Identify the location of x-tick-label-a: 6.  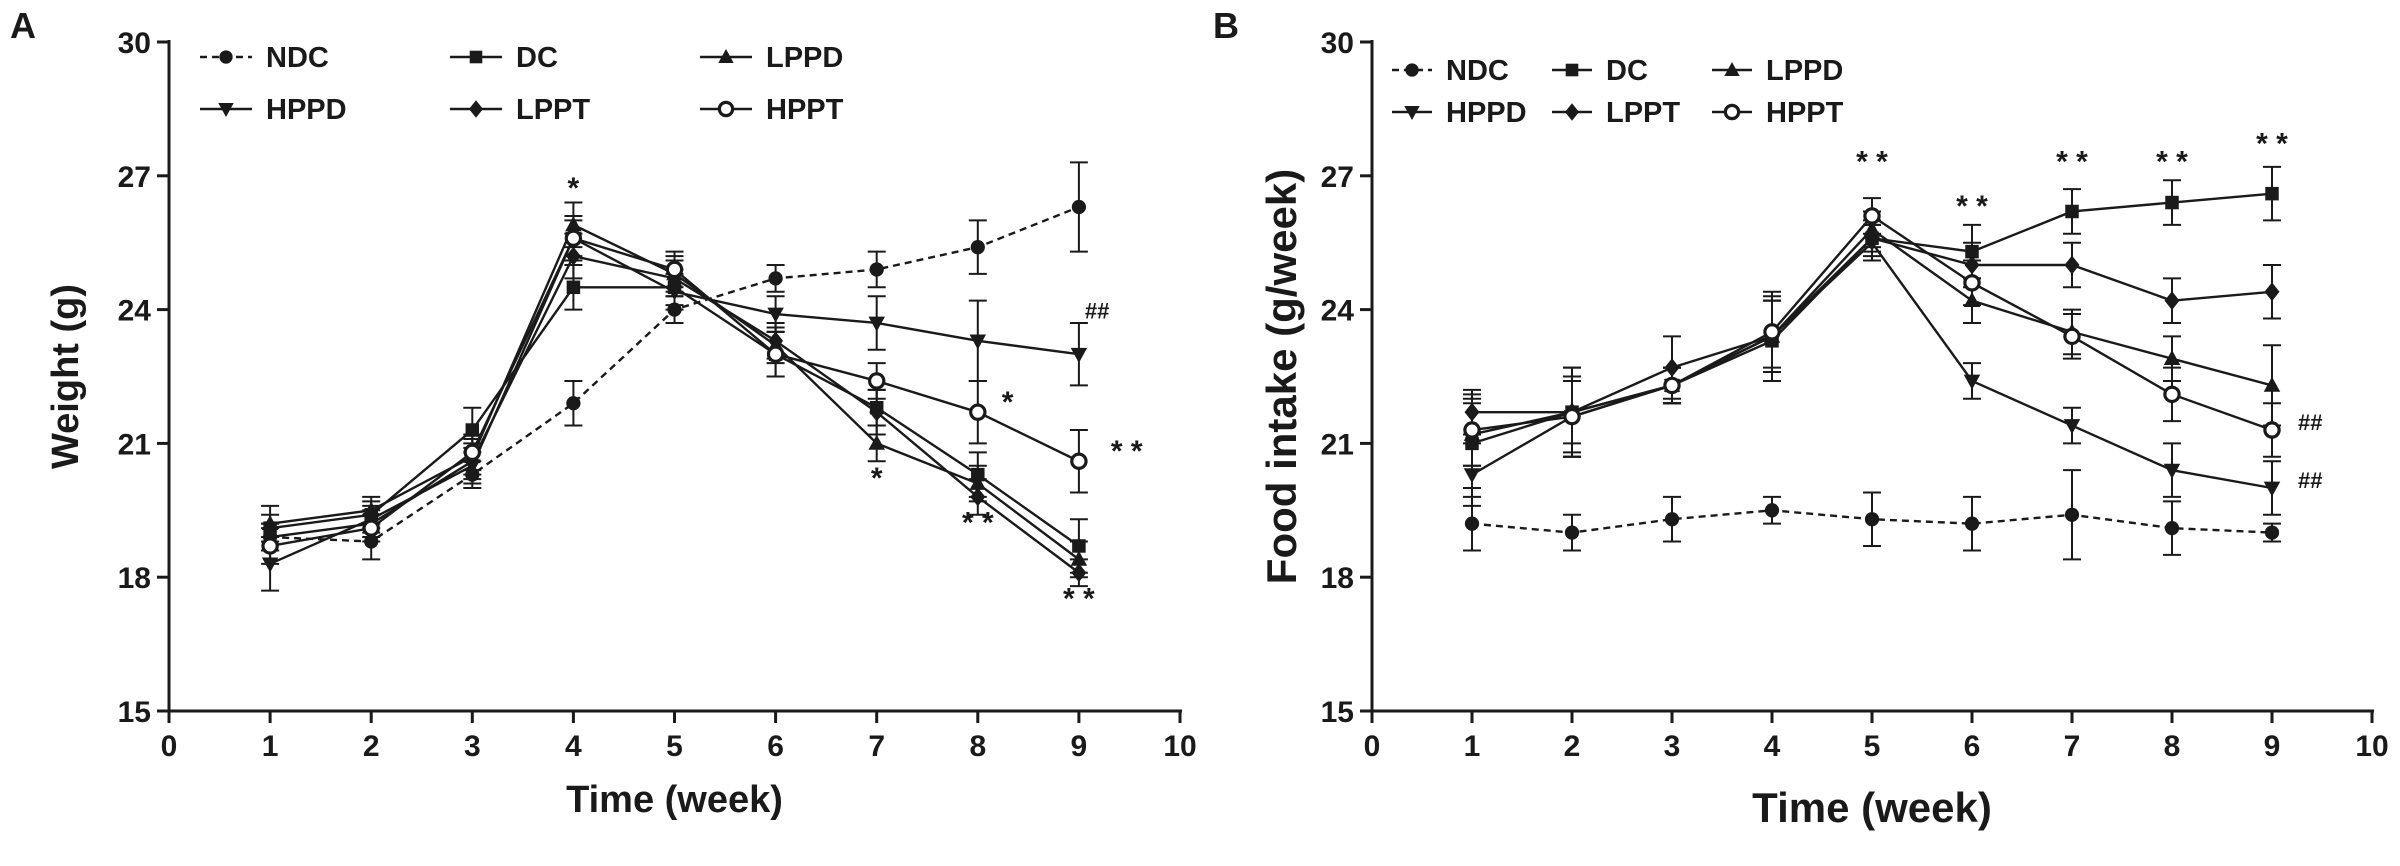
(775, 746).